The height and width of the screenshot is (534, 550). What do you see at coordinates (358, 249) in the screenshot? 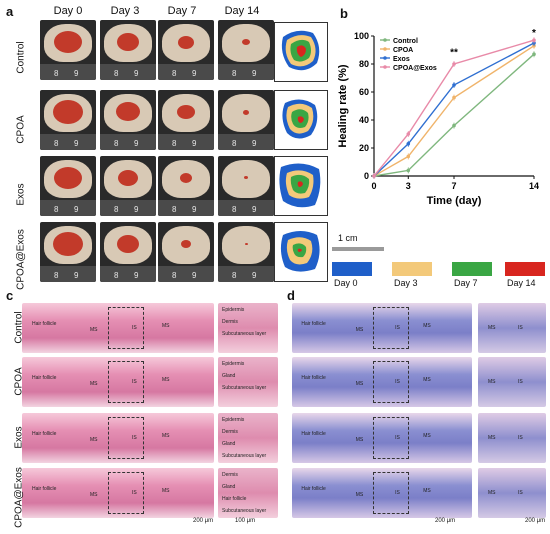
I see `scale-1cm-bar` at bounding box center [358, 249].